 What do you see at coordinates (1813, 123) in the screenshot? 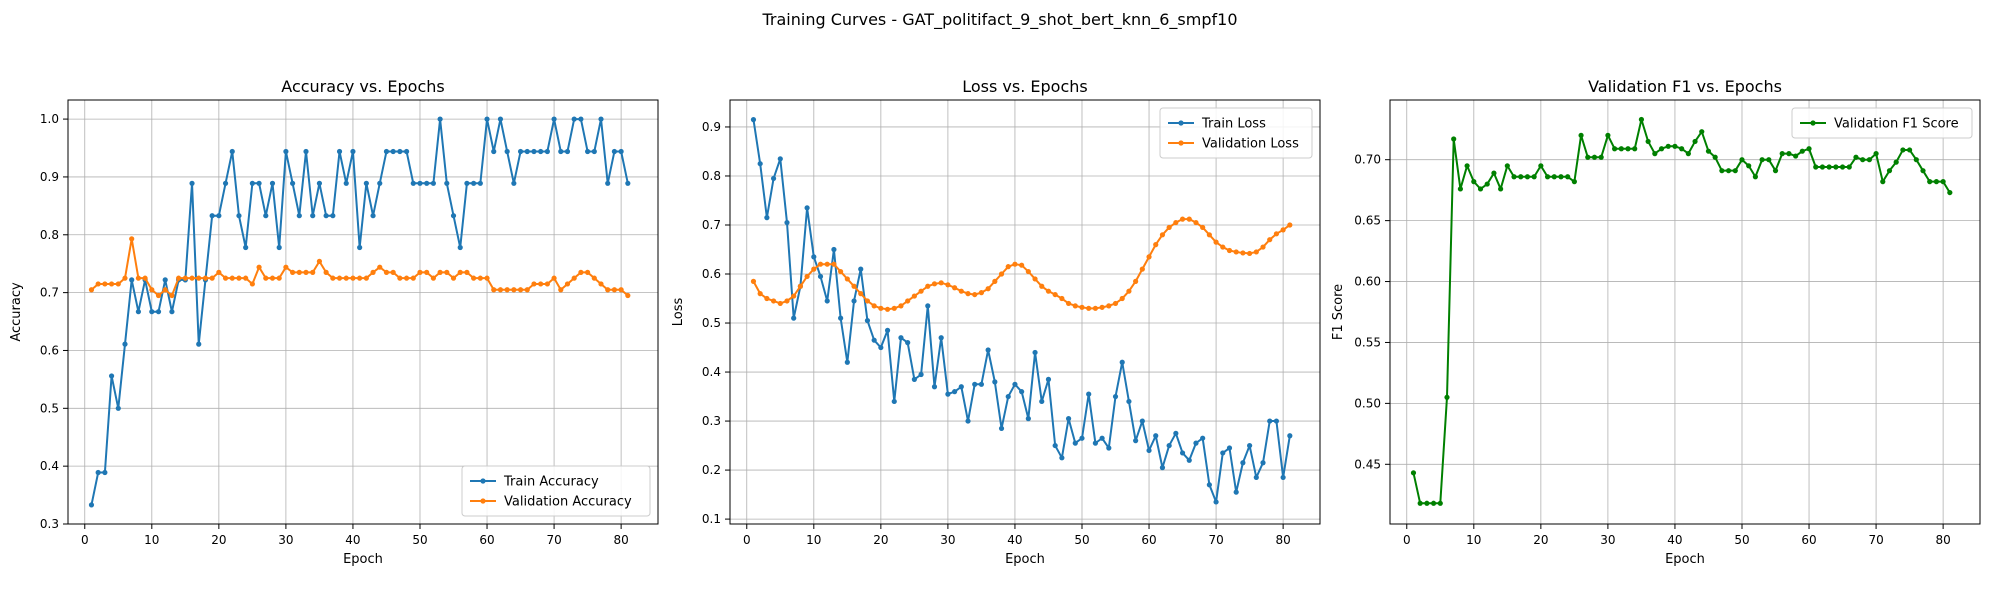
I see `legend-marker` at bounding box center [1813, 123].